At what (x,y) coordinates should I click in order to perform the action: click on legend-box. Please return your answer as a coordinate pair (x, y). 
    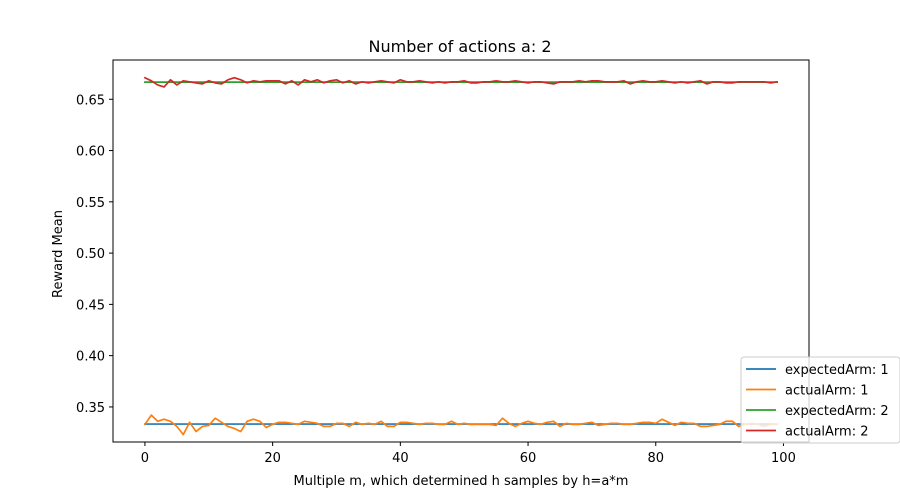
    Looking at the image, I should click on (820, 400).